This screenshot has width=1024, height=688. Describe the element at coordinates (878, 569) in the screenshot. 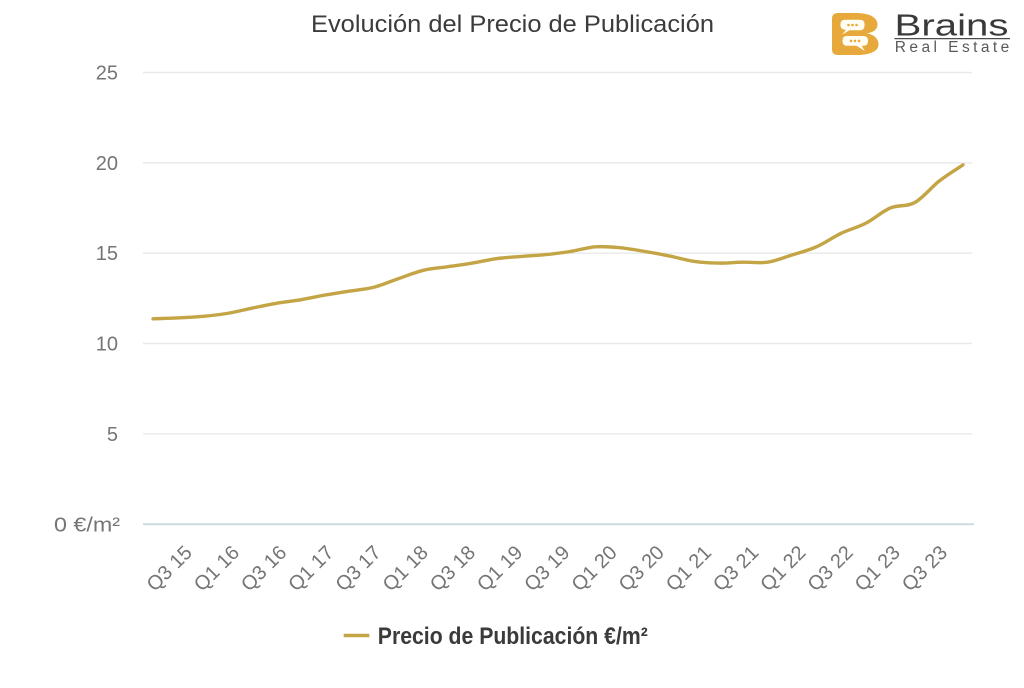

I see `svg-text: Q1 23` at that location.